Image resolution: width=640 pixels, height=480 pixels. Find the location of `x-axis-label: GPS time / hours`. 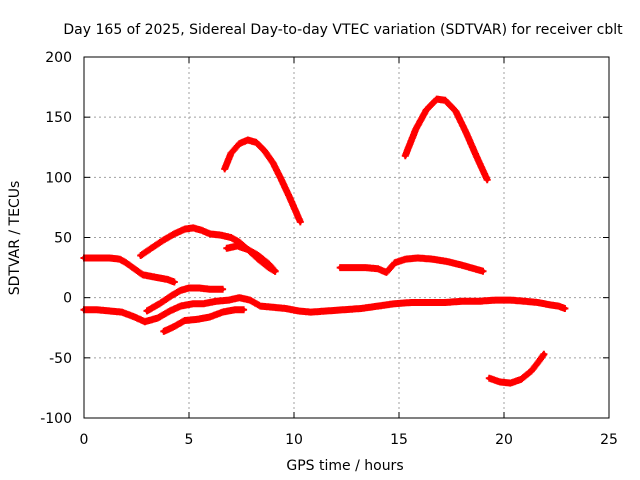

x-axis-label: GPS time / hours is located at coordinates (344, 466).